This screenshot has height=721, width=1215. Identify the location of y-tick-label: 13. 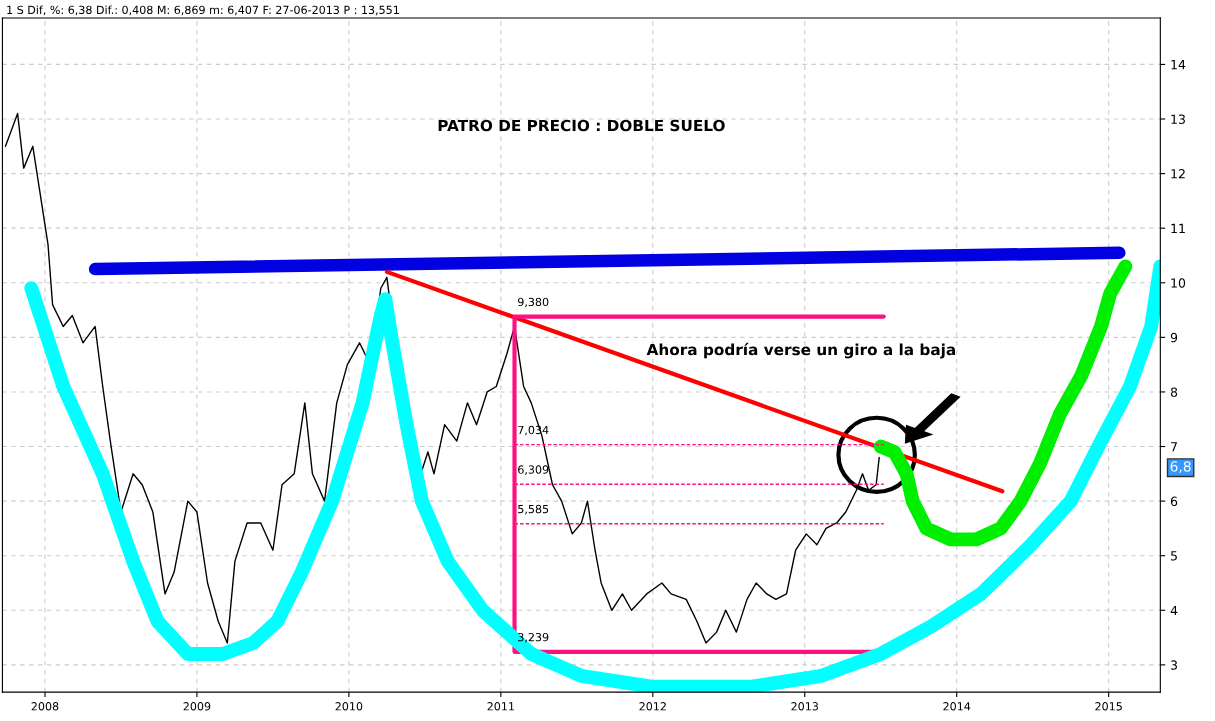
(1178, 119).